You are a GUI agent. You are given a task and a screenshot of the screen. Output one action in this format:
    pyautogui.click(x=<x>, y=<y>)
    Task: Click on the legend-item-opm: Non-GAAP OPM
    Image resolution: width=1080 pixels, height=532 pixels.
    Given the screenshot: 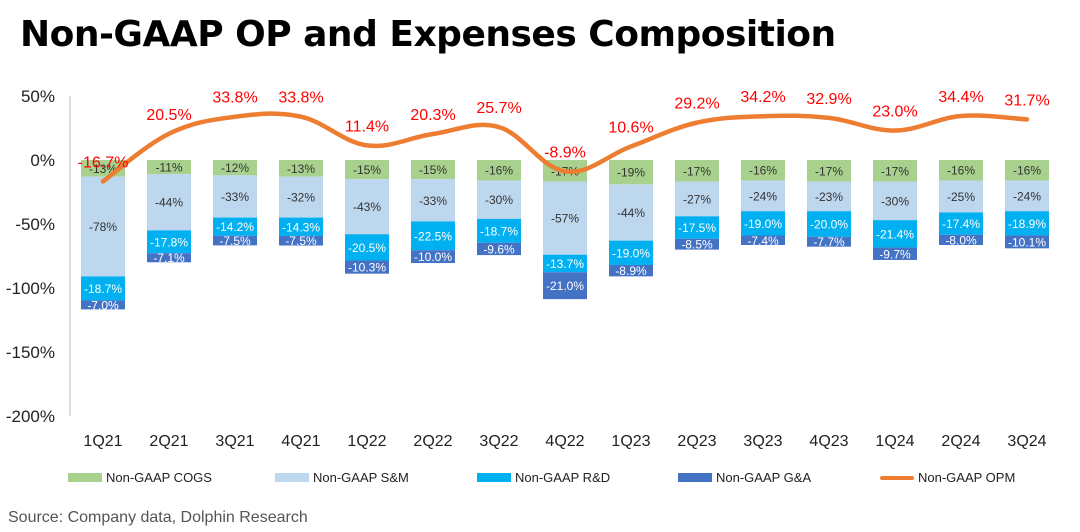 What is the action you would take?
    pyautogui.click(x=947, y=477)
    